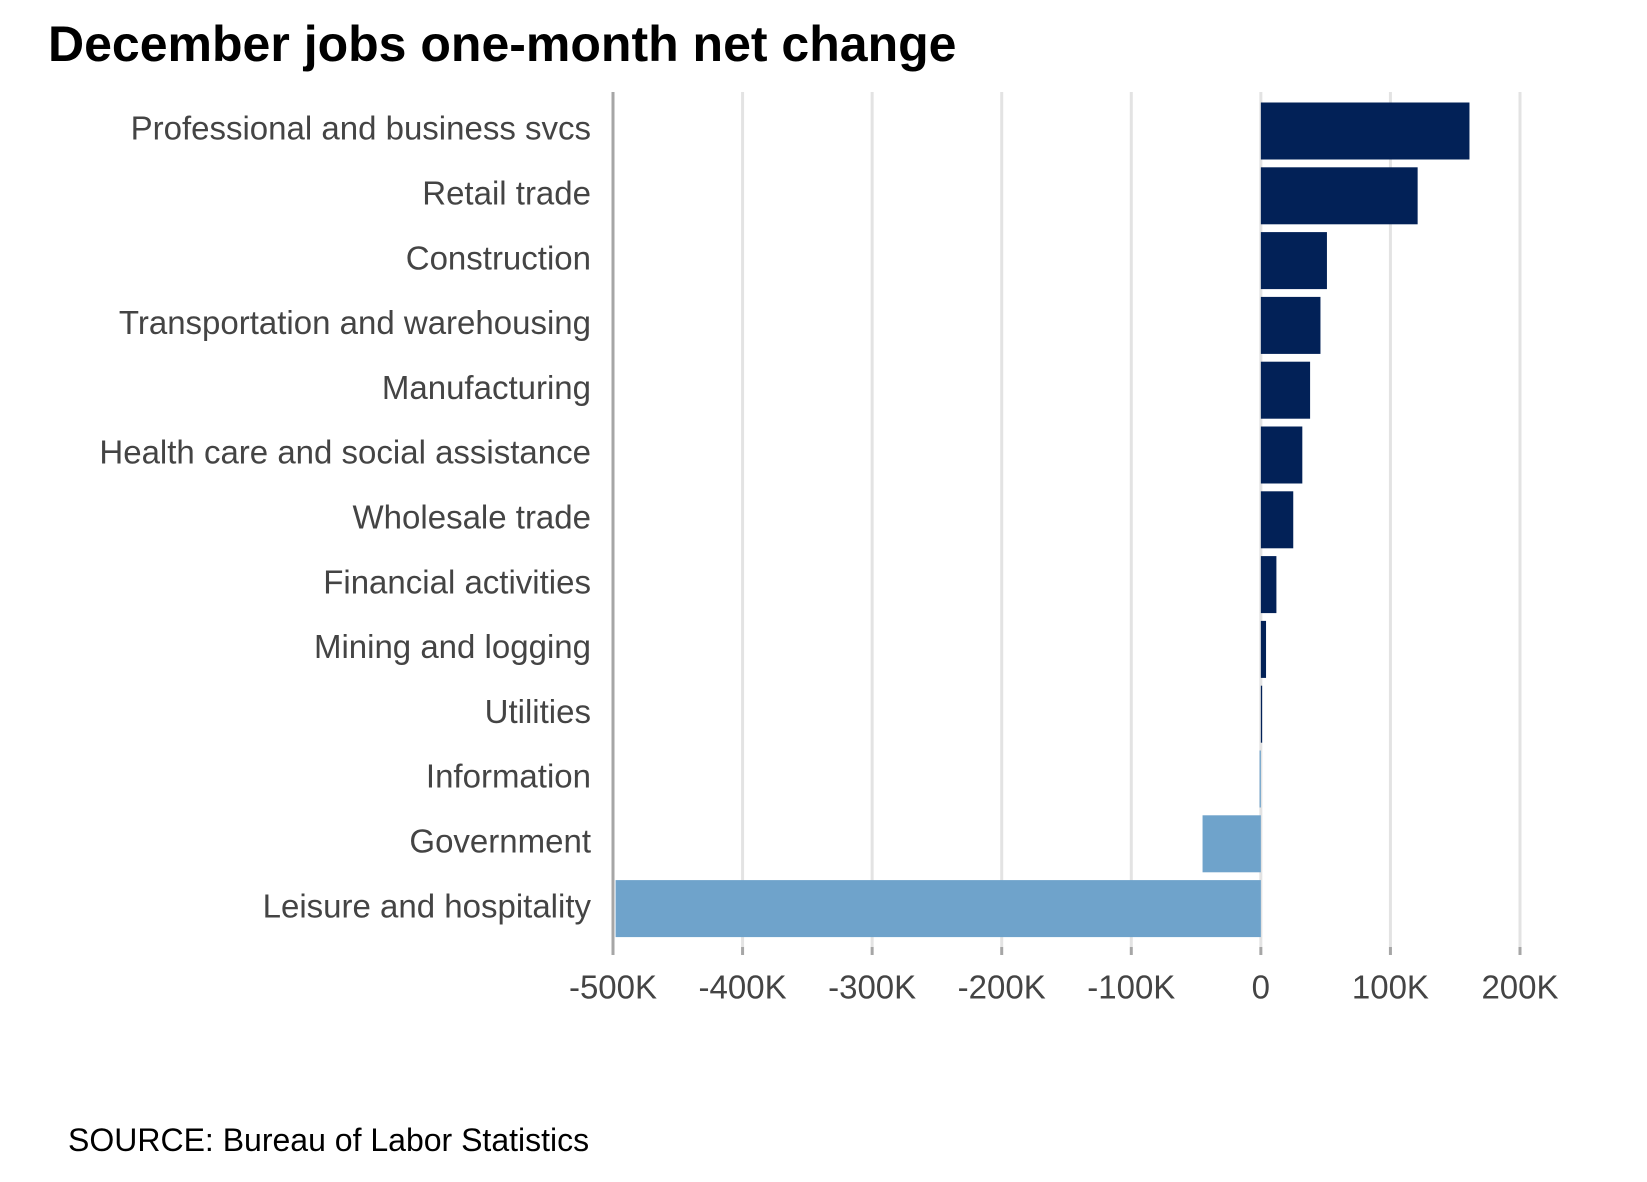 The image size is (1647, 1182). Describe the element at coordinates (486, 387) in the screenshot. I see `category-label: Manufacturing` at that location.